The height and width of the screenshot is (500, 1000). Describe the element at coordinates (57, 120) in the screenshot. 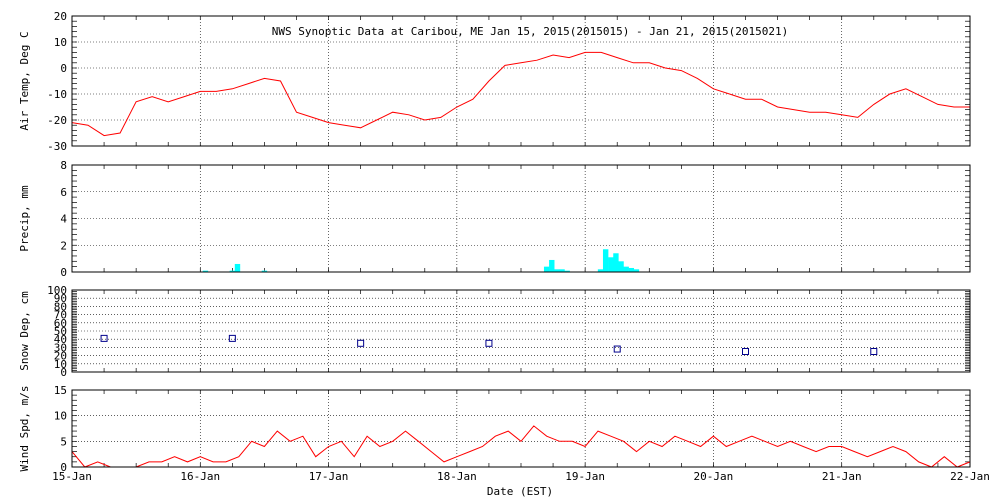

I see `y-tick-label: -20` at that location.